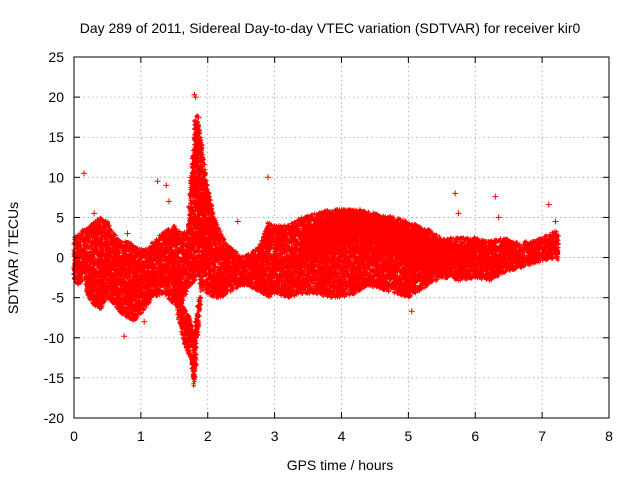 The height and width of the screenshot is (485, 640). Describe the element at coordinates (340, 465) in the screenshot. I see `x-axis-label: GPS time / hours` at that location.